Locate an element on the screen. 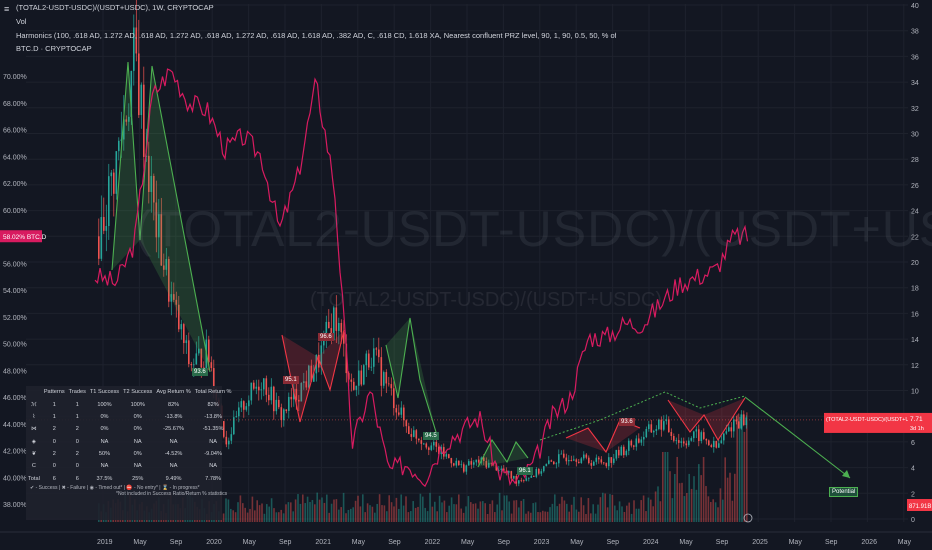  pattern-tag-5: 96.1 is located at coordinates (525, 471).